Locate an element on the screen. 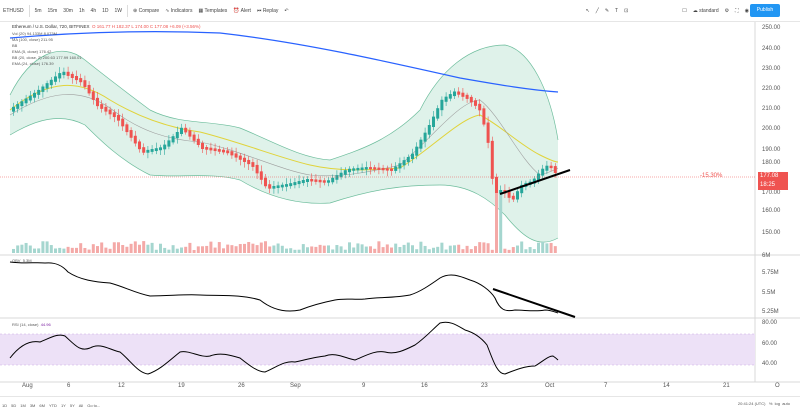  trendline-icon: ╱ is located at coordinates (597, 10).